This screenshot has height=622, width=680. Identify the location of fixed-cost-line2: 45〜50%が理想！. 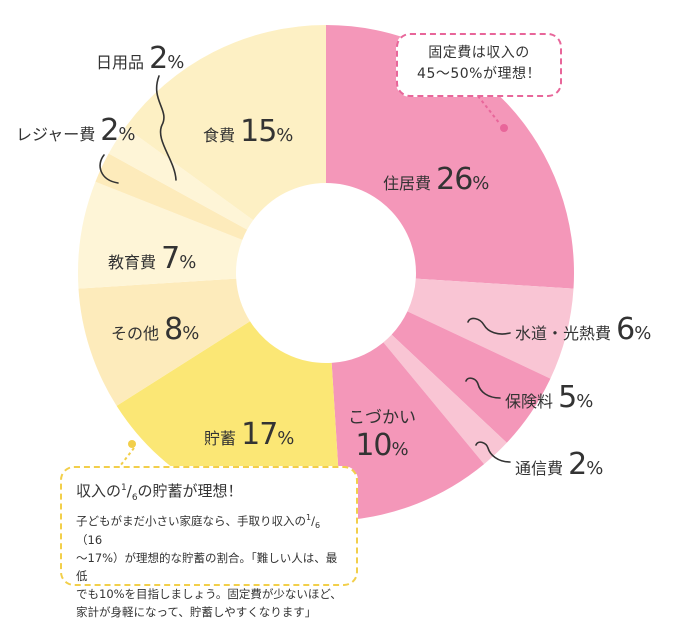
(479, 74).